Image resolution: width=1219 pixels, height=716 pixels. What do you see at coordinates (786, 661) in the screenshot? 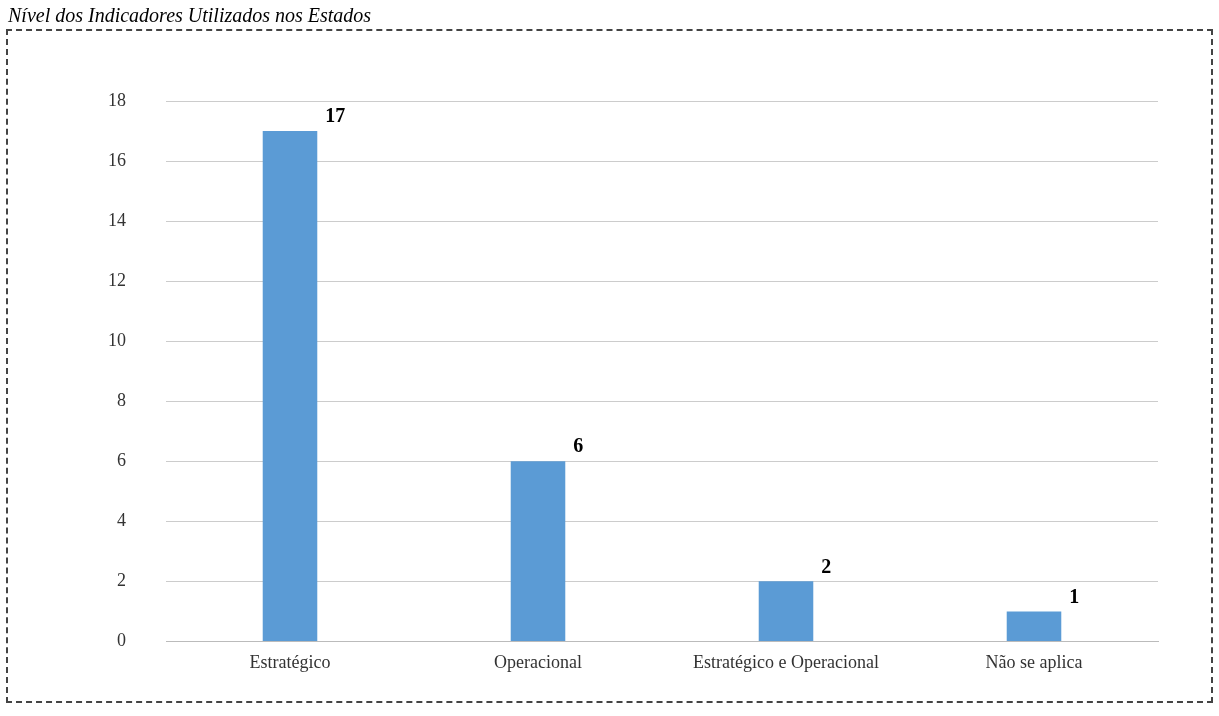
I see `x-tick-label: Estratégico e Operacional` at bounding box center [786, 661].